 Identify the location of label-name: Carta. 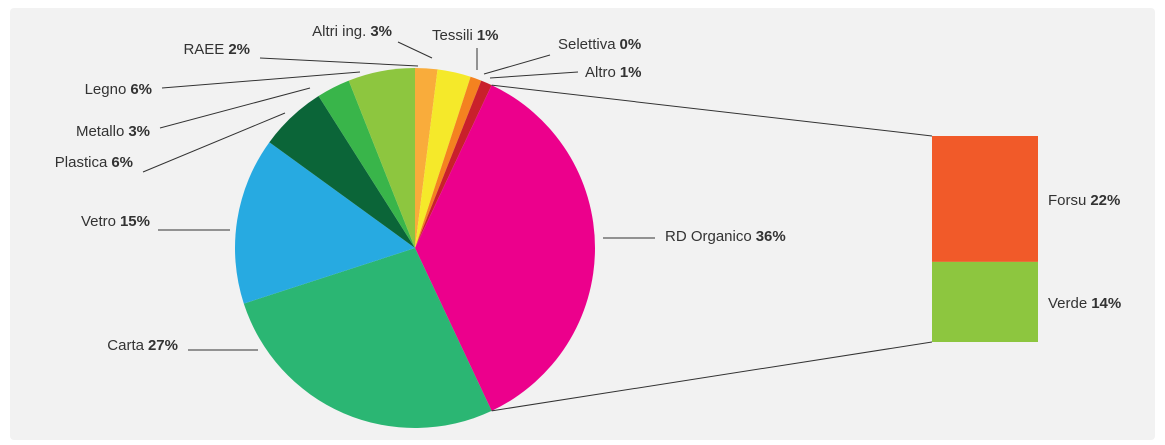
(125, 345).